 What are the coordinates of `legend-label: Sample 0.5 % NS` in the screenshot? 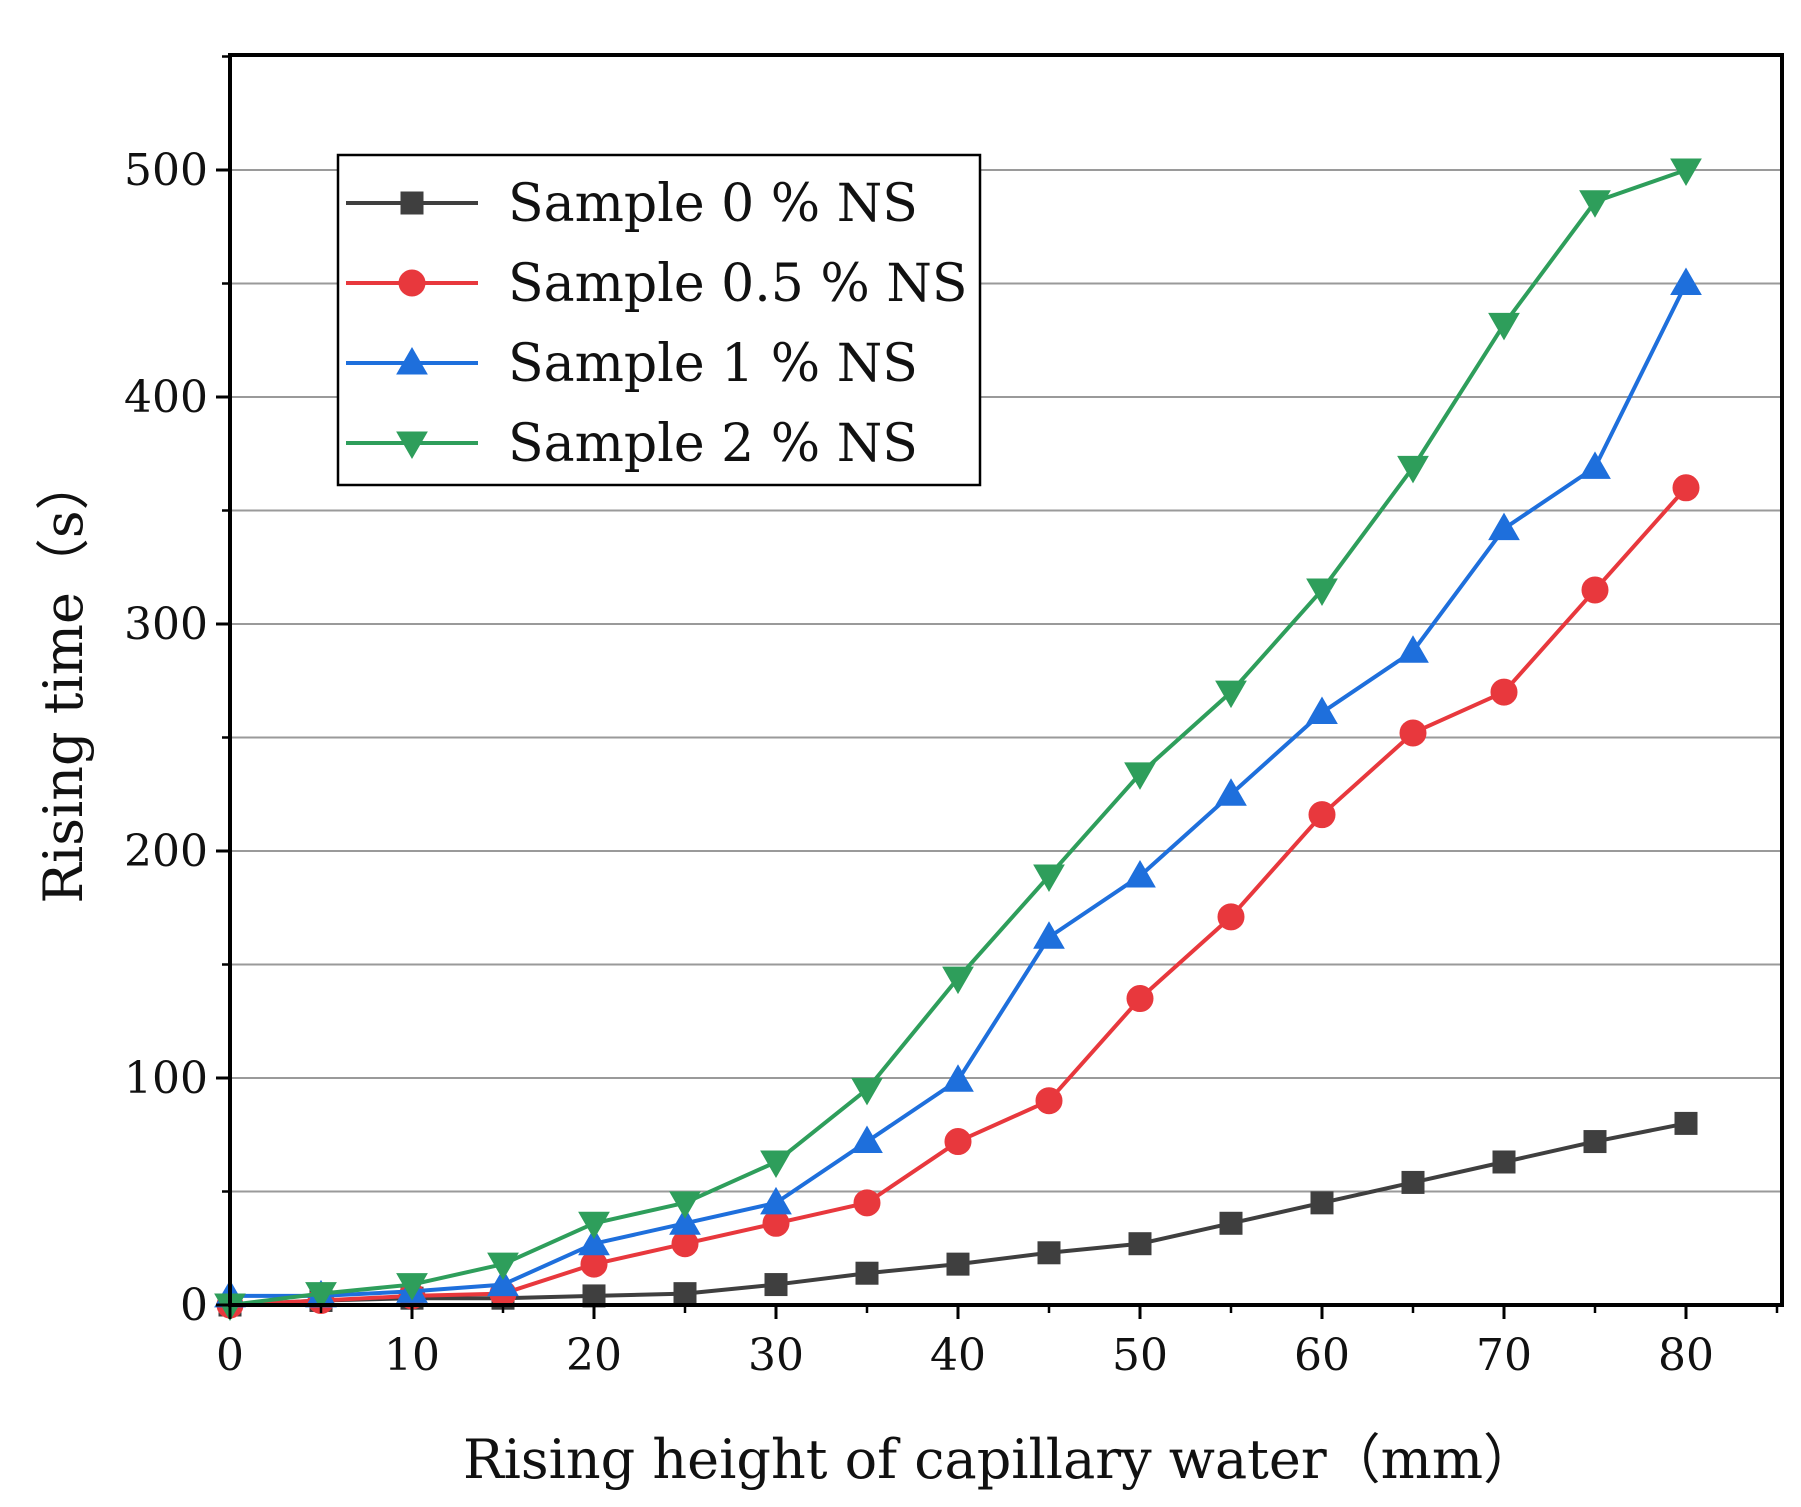 It's located at (737, 284).